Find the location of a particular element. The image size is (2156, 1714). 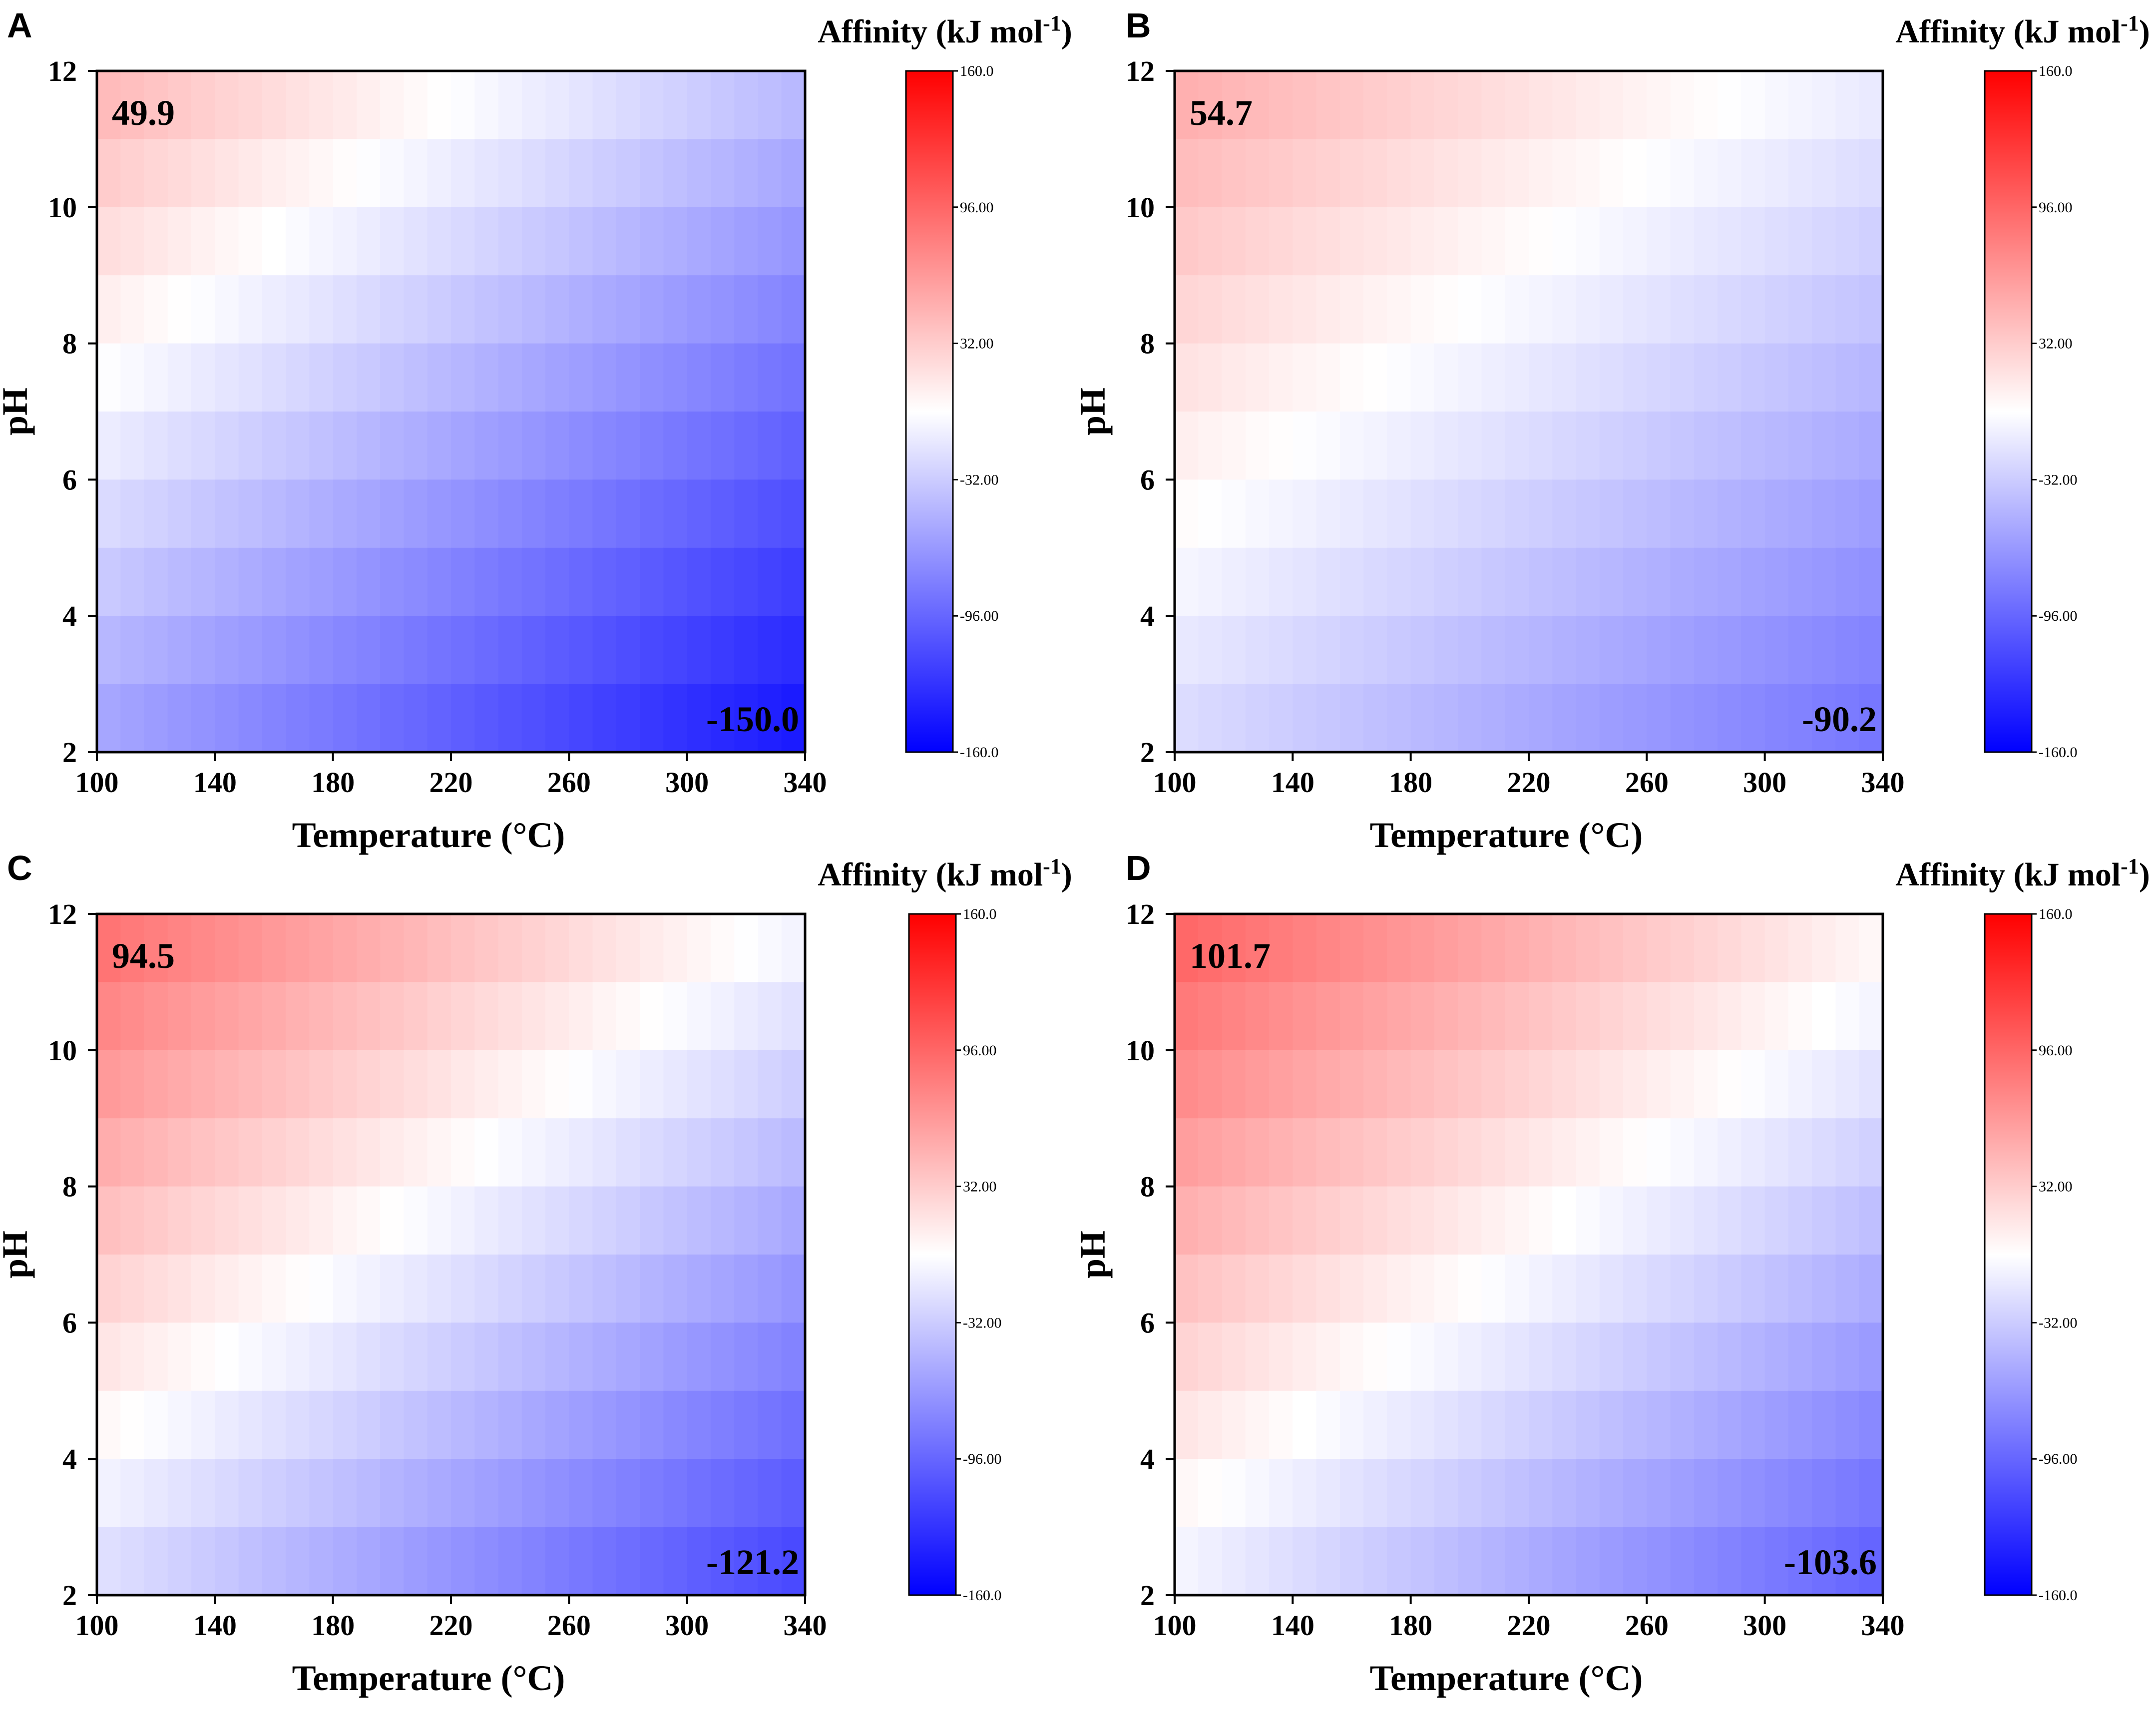

legend-title-superscript: -1 is located at coordinates (2130, 866).